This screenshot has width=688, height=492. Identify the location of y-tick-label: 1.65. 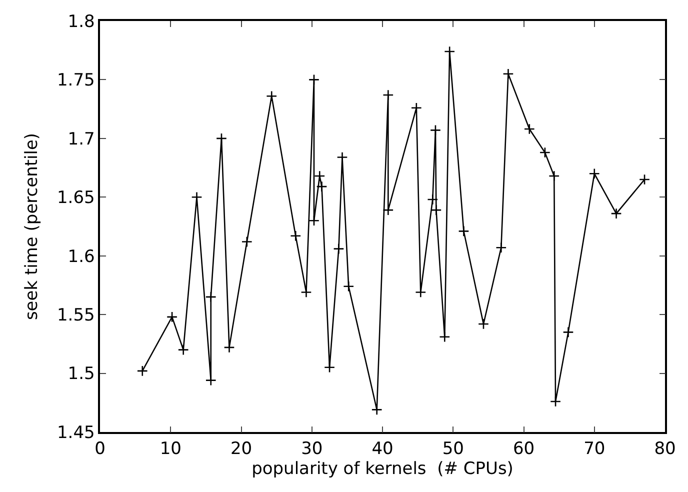
(75, 198).